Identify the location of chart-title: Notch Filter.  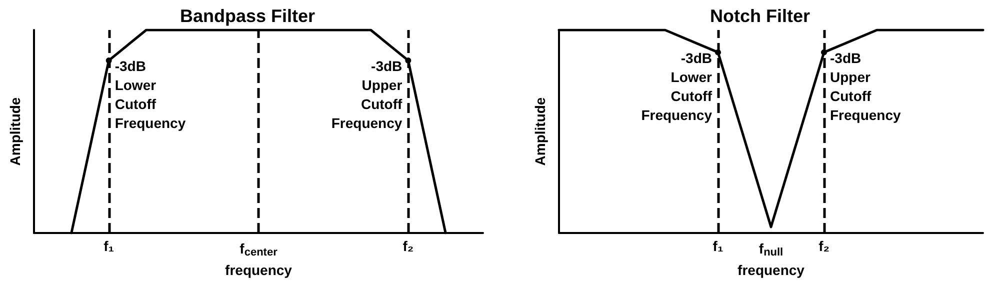
(760, 16).